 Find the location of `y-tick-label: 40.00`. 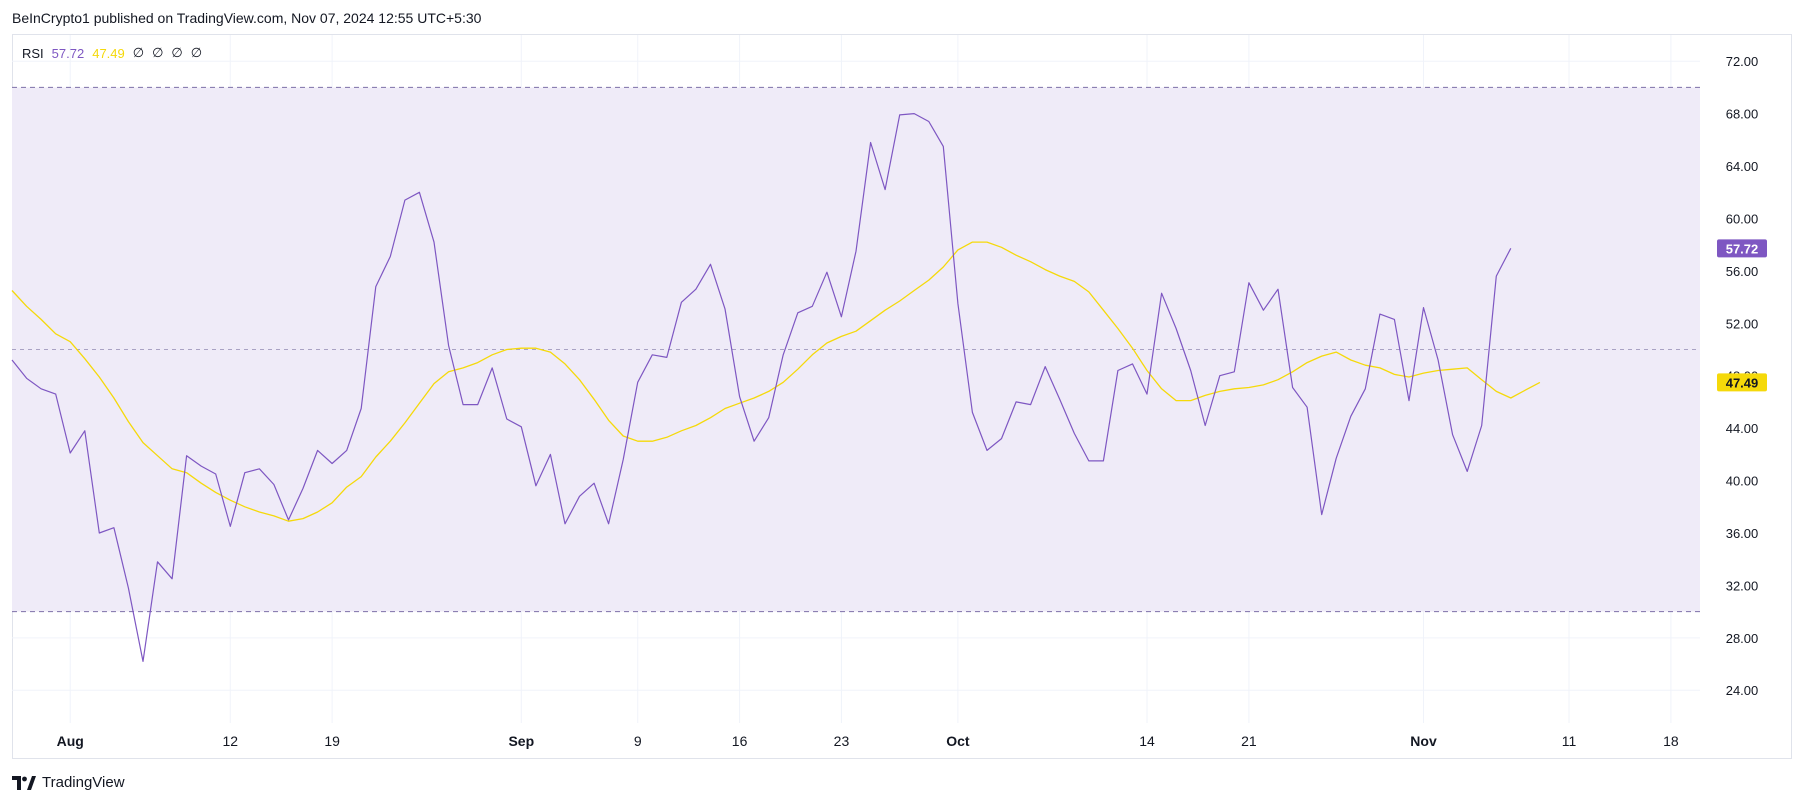

y-tick-label: 40.00 is located at coordinates (1742, 481).